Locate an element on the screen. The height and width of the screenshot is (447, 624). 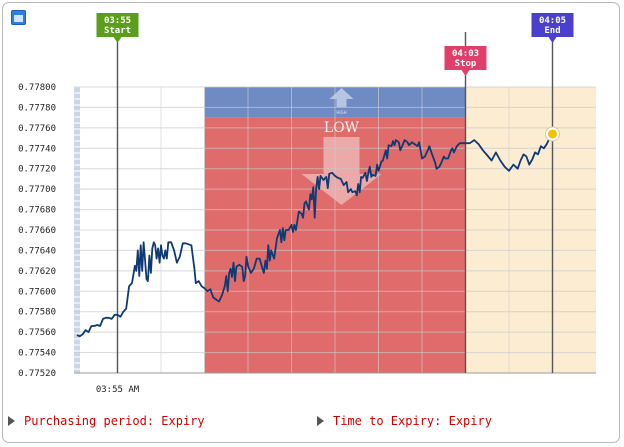
y-tick-label: 0.77620 is located at coordinates (37, 272).